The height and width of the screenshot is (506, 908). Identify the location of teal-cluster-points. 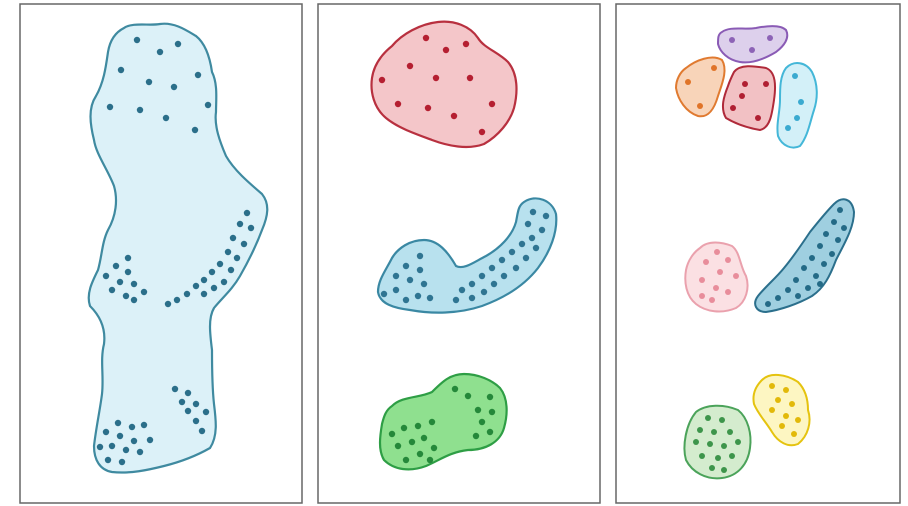
(806, 257).